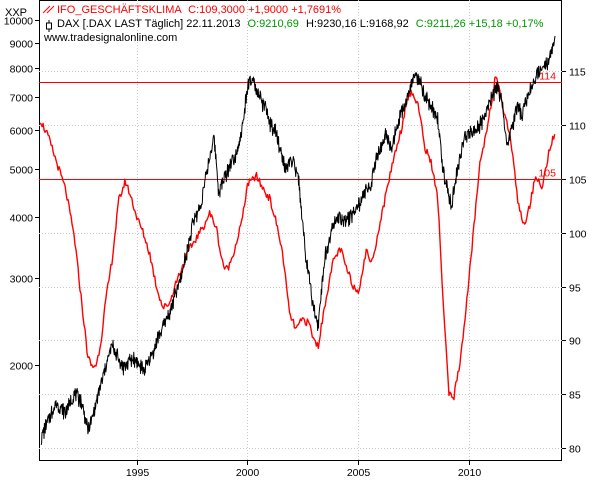 The width and height of the screenshot is (595, 485). Describe the element at coordinates (248, 473) in the screenshot. I see `x-tick-label: 2000` at that location.